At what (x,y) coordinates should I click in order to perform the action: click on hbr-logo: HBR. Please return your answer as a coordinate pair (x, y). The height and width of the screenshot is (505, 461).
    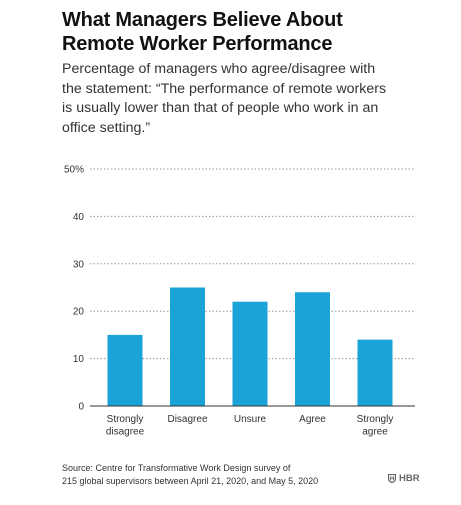
    Looking at the image, I should click on (404, 478).